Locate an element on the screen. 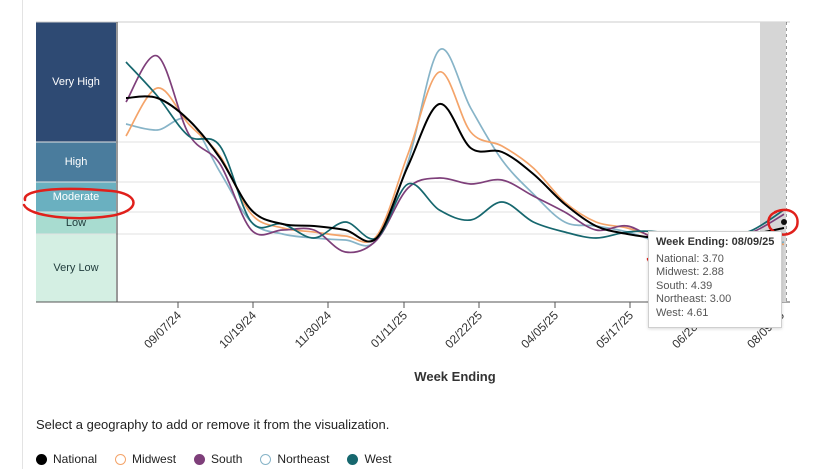 The height and width of the screenshot is (469, 816). level-band-very-high is located at coordinates (76, 82).